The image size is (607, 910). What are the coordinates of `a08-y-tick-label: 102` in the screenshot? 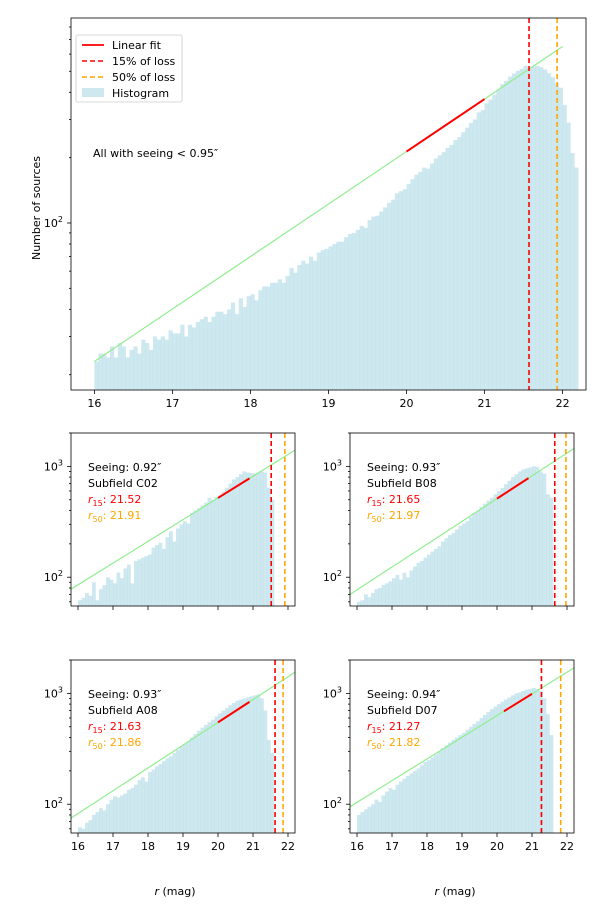 It's located at (53, 803).